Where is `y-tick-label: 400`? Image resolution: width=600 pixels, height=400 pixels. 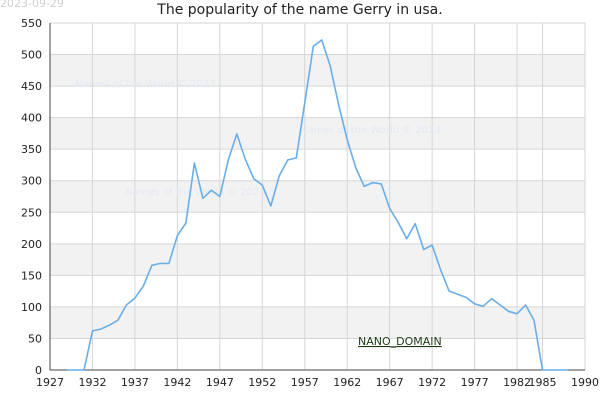 y-tick-label: 400 is located at coordinates (31, 118).